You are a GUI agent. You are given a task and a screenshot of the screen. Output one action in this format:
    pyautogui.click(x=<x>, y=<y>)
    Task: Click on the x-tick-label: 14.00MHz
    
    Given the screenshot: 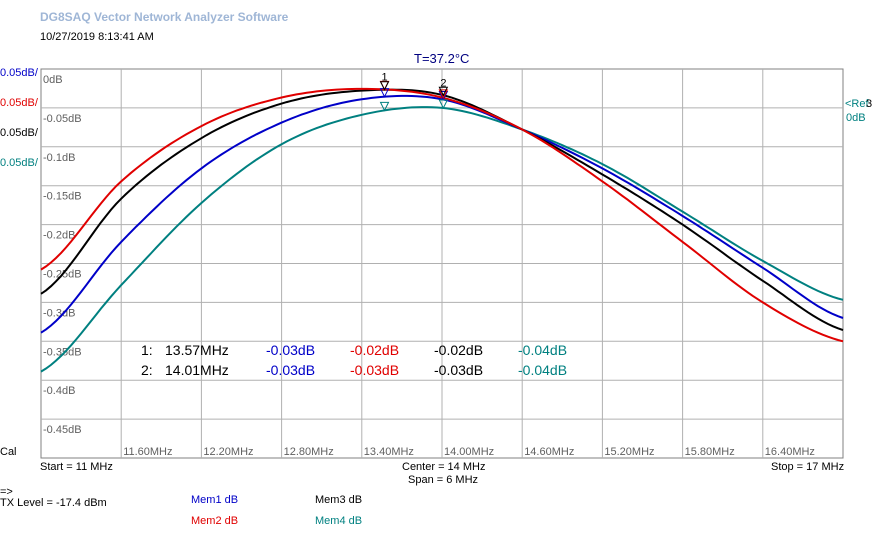 What is the action you would take?
    pyautogui.click(x=469, y=452)
    